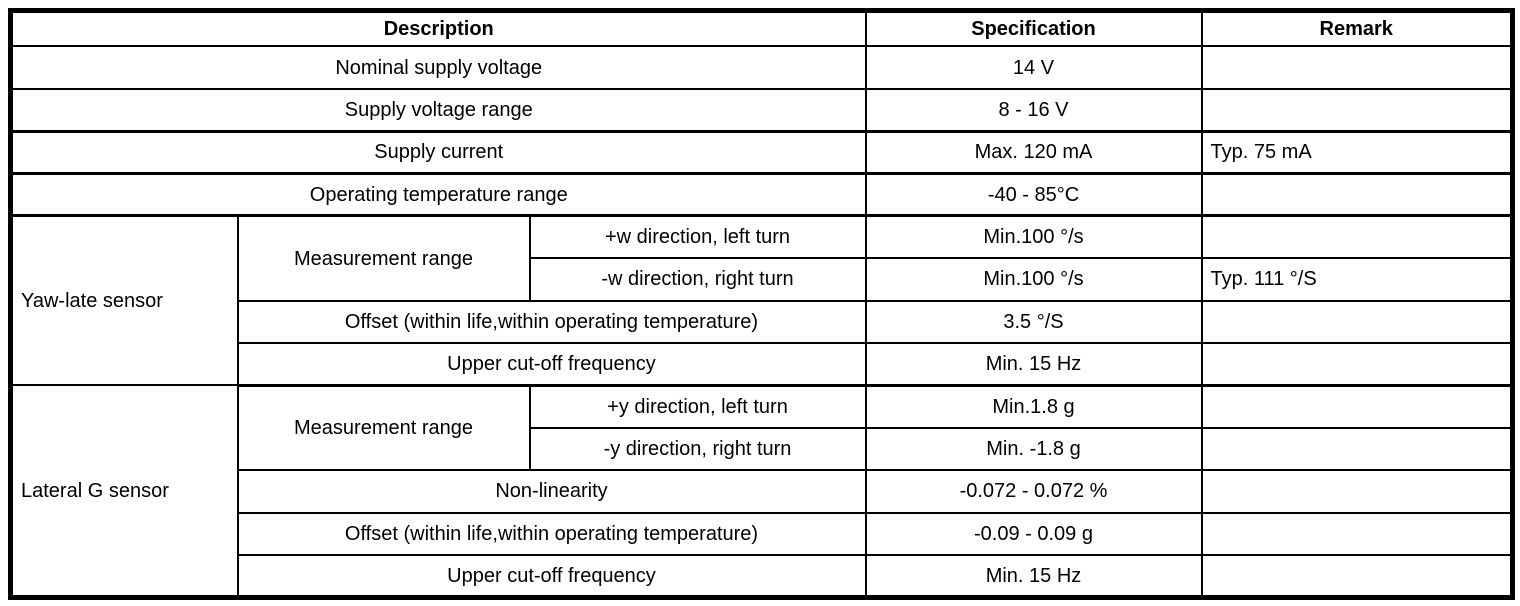  Describe the element at coordinates (124, 300) in the screenshot. I see `sensor-name-cell: Yaw-late sensor` at that location.